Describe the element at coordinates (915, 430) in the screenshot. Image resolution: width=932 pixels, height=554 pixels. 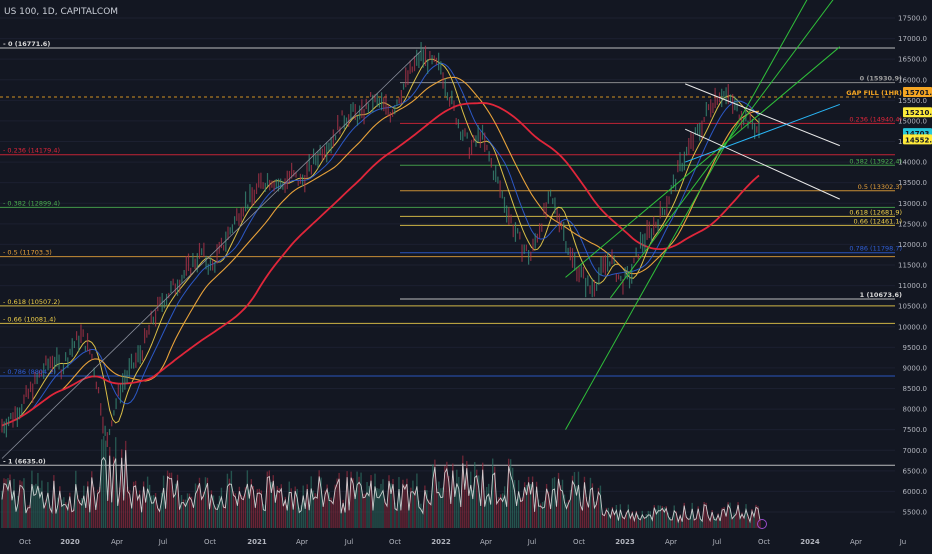
I see `y-tick-label: 7500.0` at that location.